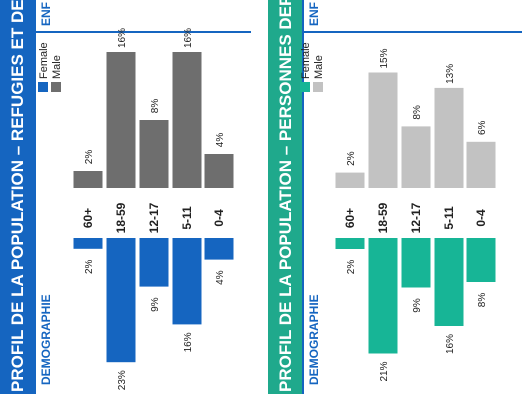  What do you see at coordinates (482, 300) in the screenshot?
I see `female-value-label: 8%` at bounding box center [482, 300].